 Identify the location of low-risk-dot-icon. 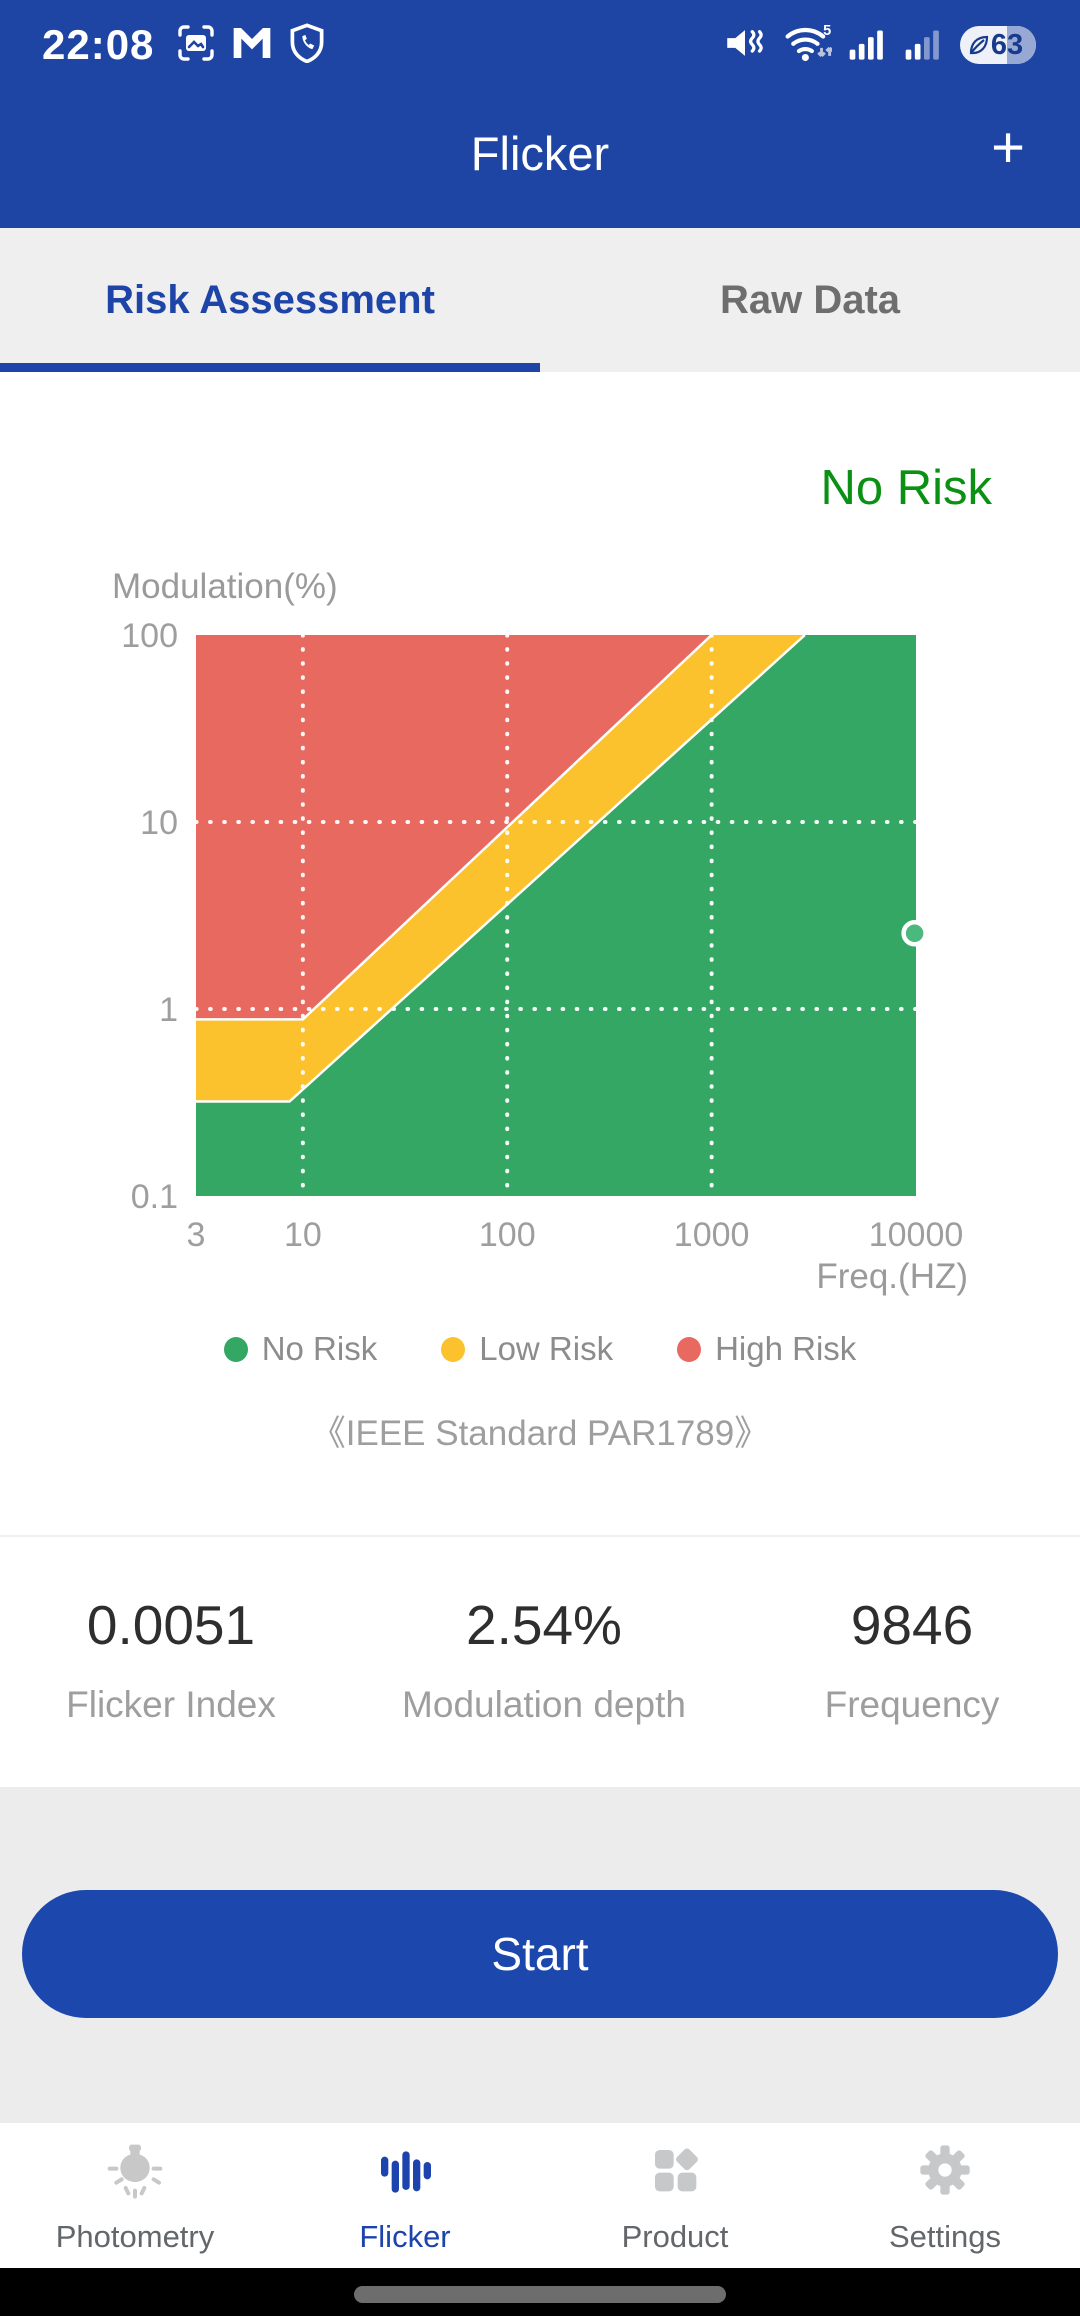
(453, 1349).